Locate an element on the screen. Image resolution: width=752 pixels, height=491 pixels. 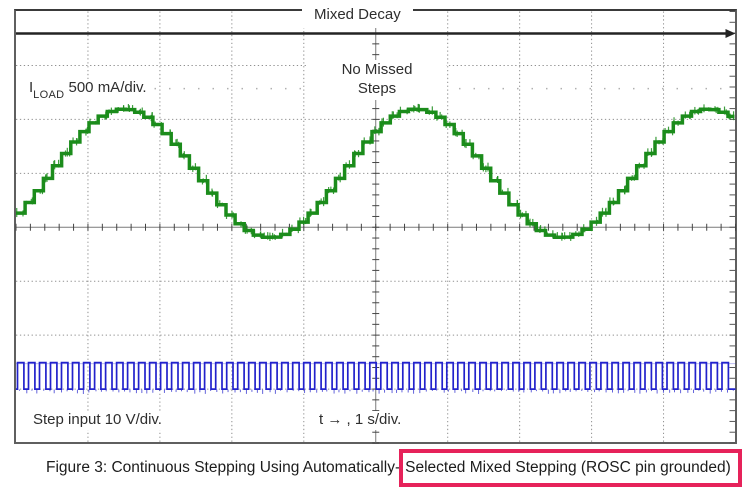
no-missed-steps-line2: Steps is located at coordinates (377, 88).